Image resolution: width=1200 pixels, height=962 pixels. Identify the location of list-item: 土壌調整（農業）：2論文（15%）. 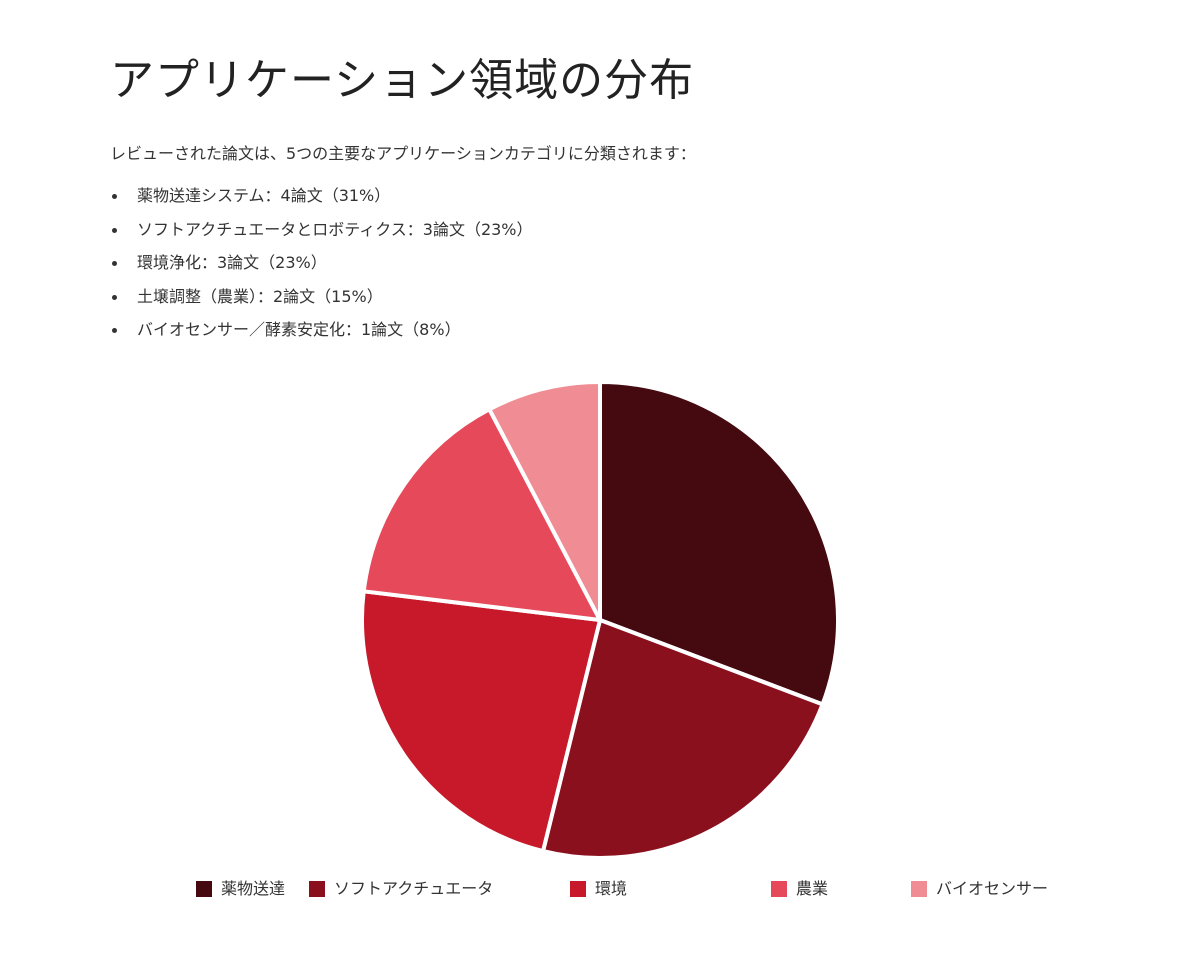
(321, 302).